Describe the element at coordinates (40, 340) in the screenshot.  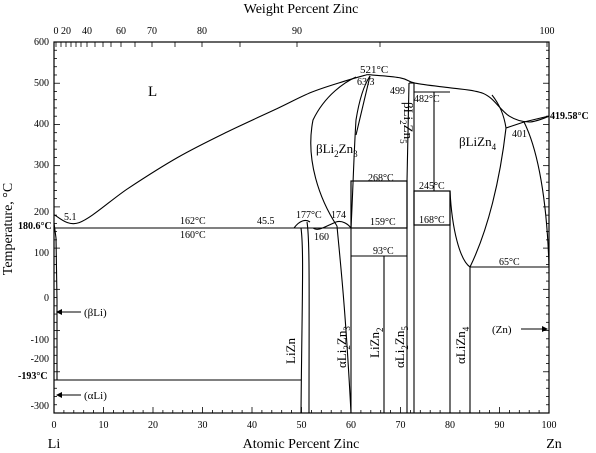
I see `temp-tick-label: -100` at that location.